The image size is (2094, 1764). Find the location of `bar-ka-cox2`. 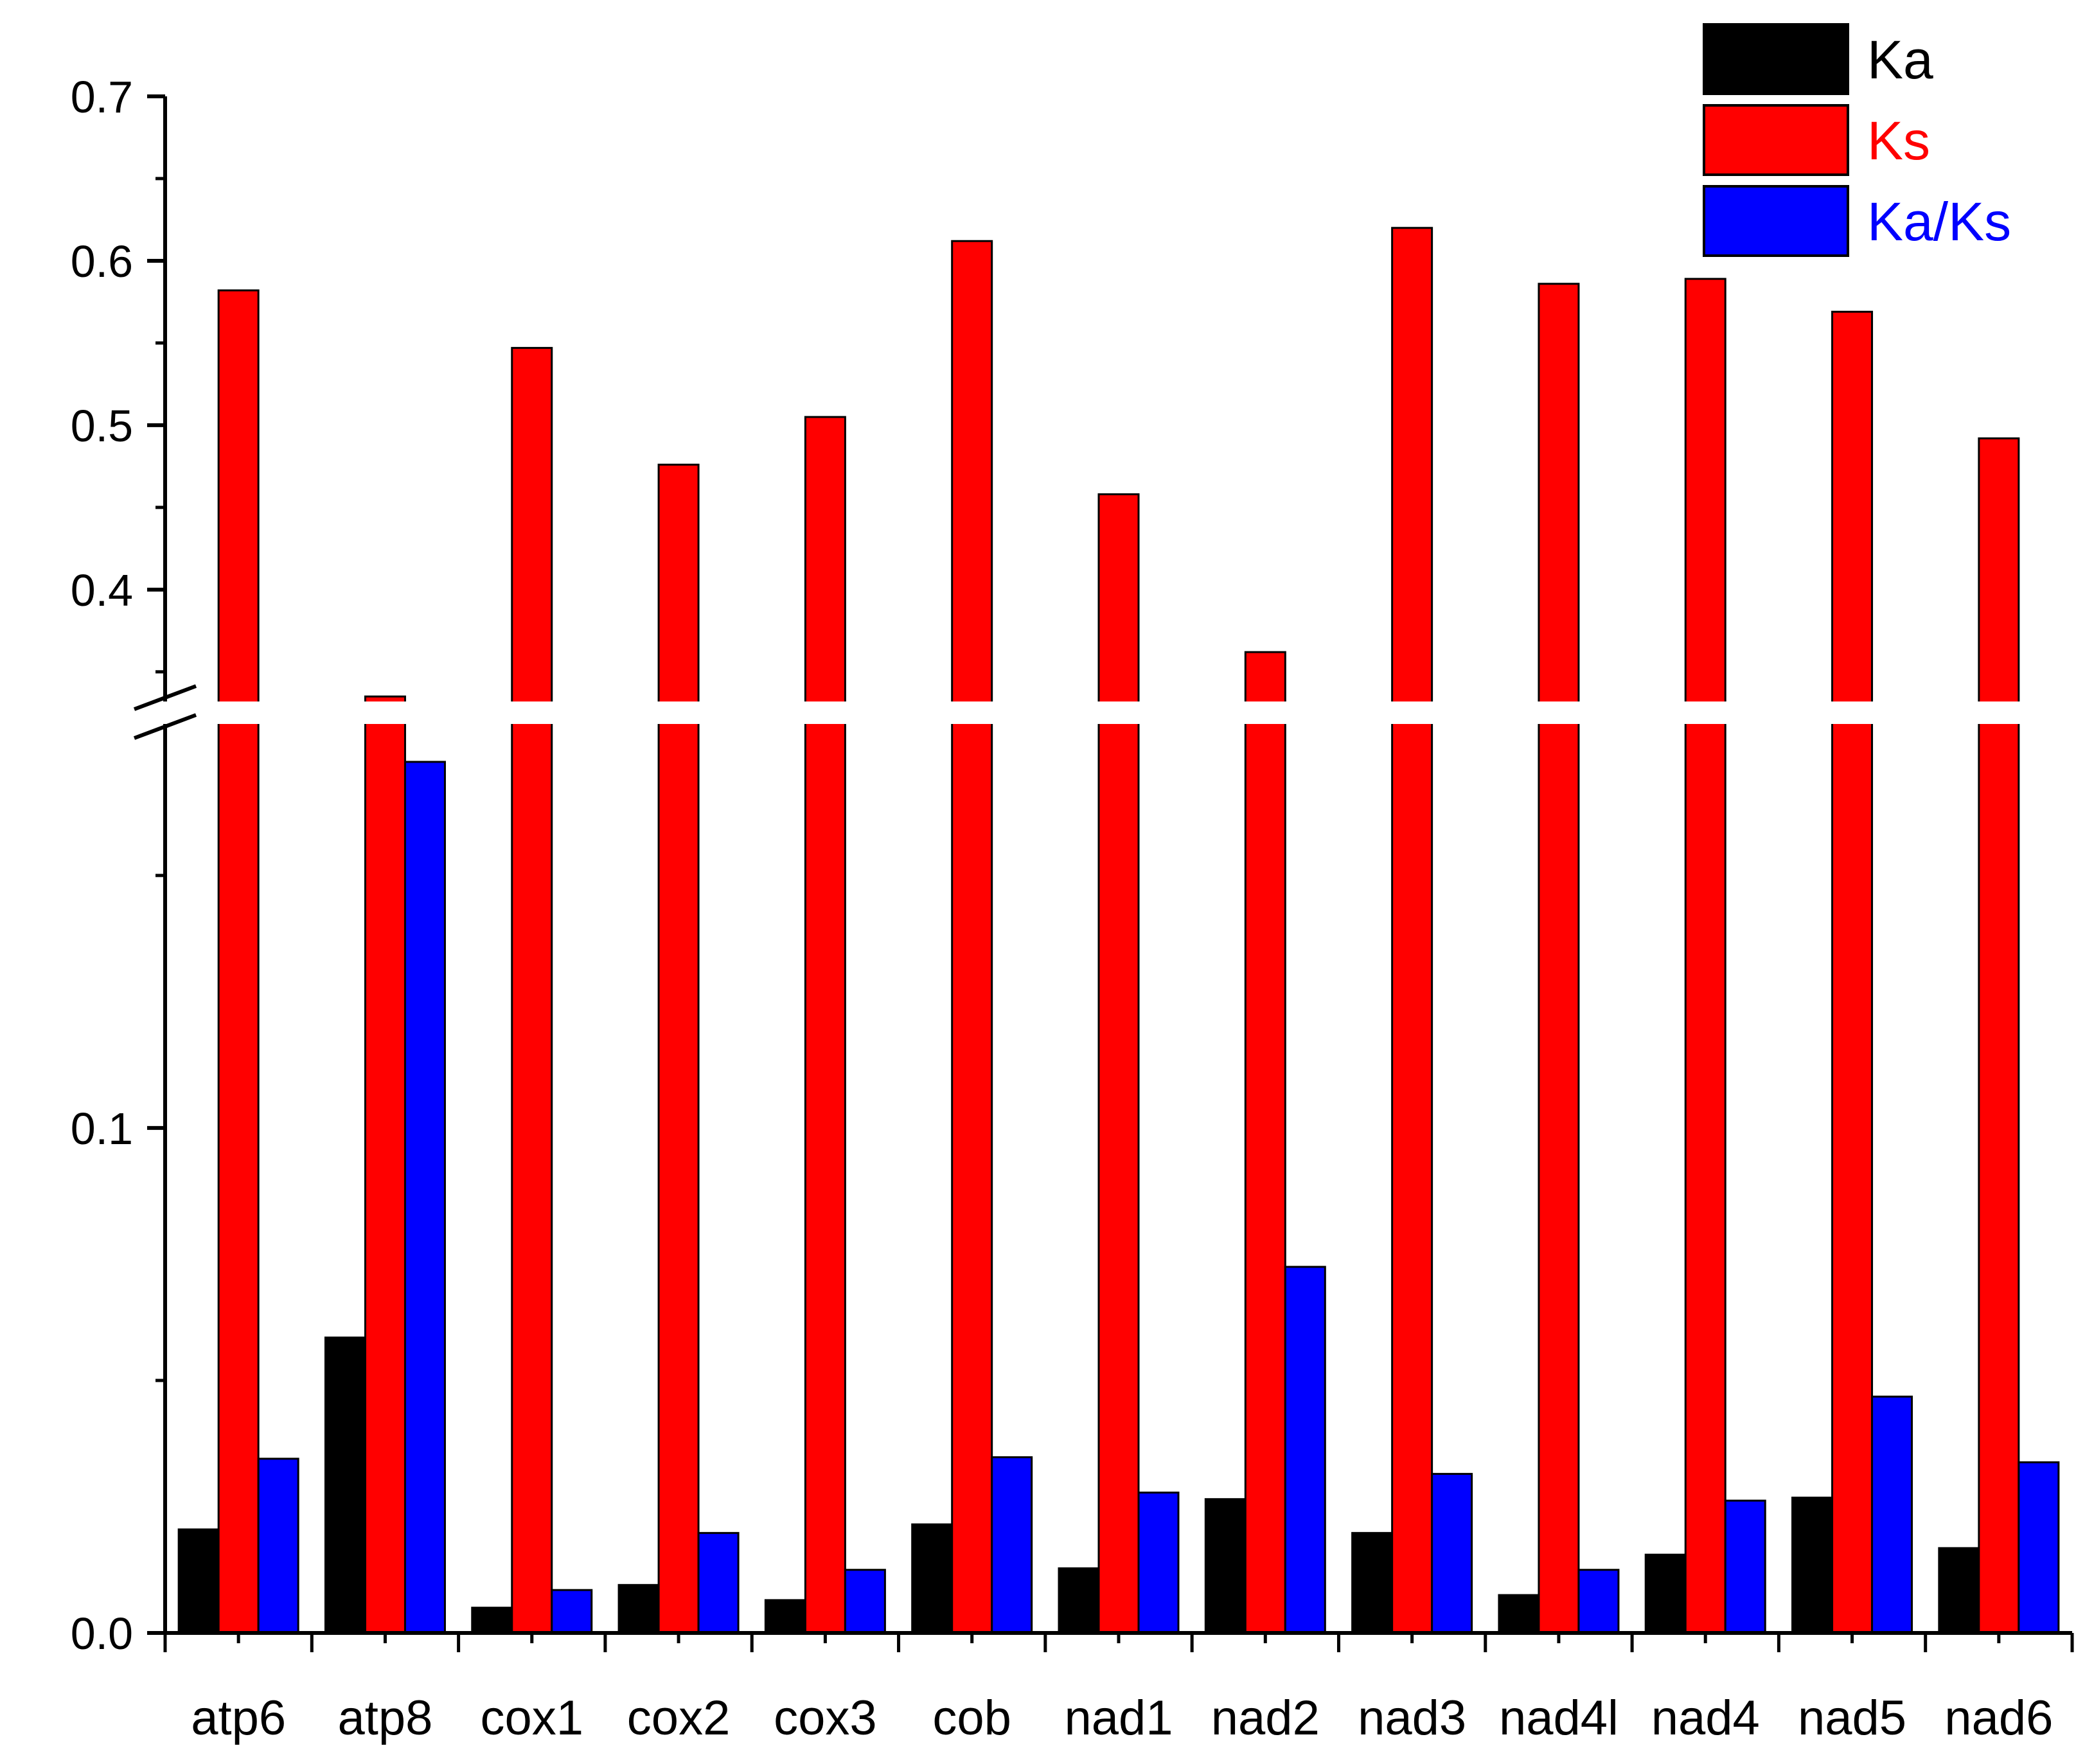

bar-ka-cox2 is located at coordinates (638, 1608).